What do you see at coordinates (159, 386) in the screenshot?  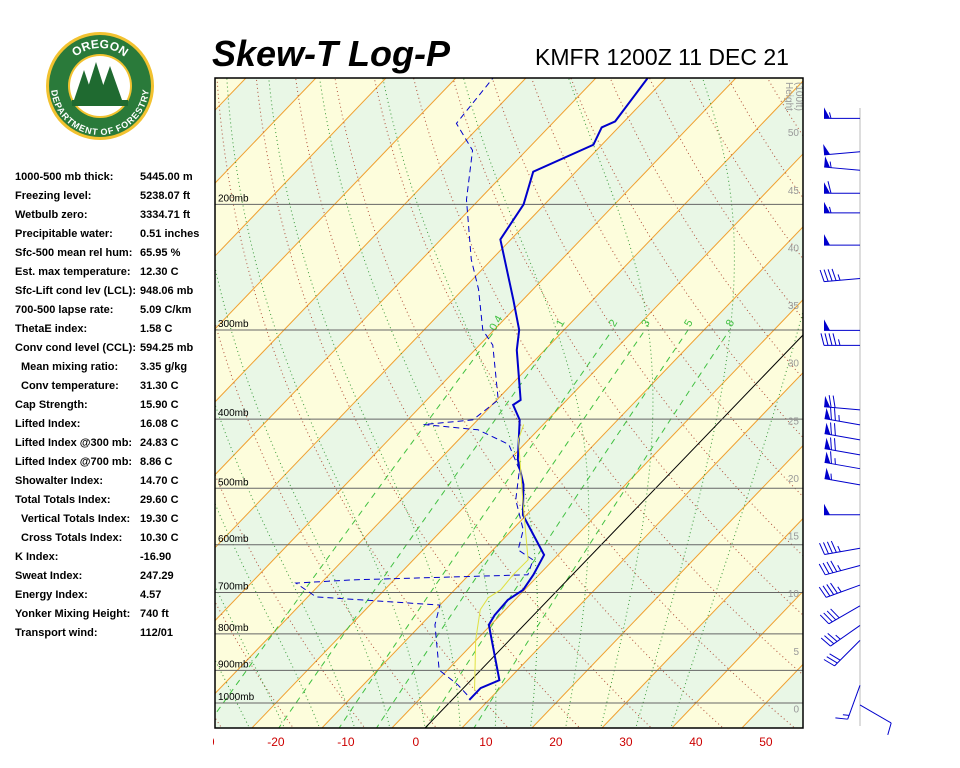 I see `stat-value: 31.30 C` at bounding box center [159, 386].